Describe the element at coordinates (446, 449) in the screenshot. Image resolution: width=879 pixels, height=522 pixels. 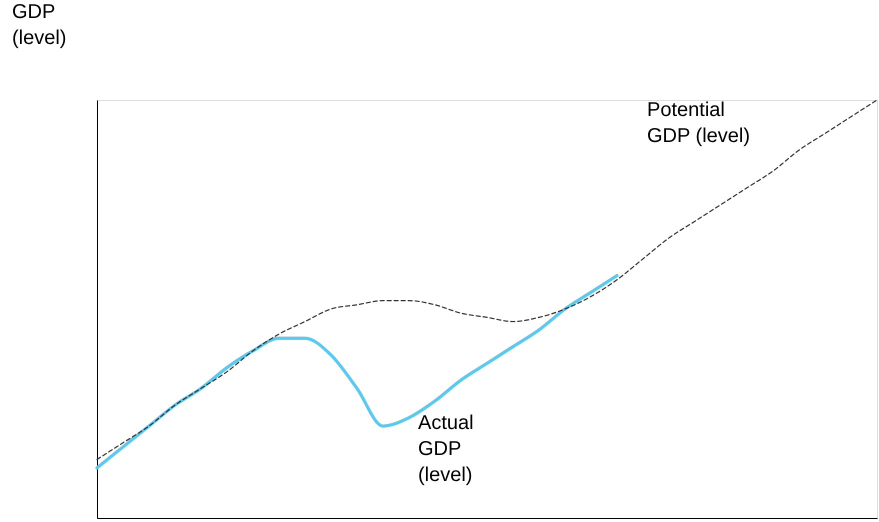
I see `series-label: Actual GDP (level)` at that location.